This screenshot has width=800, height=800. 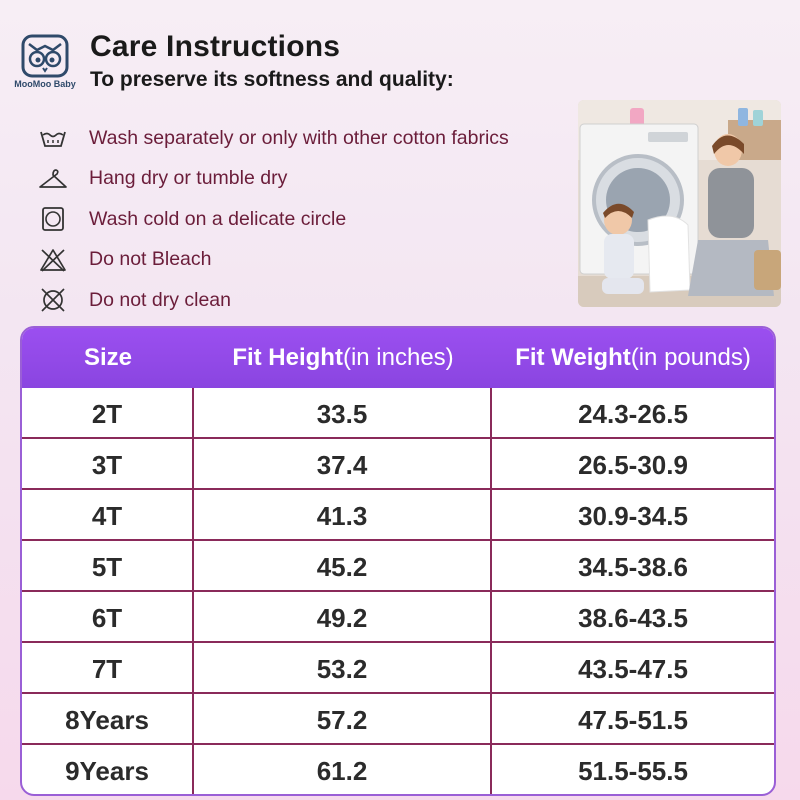 What do you see at coordinates (108, 514) in the screenshot?
I see `size-cell: 4T` at bounding box center [108, 514].